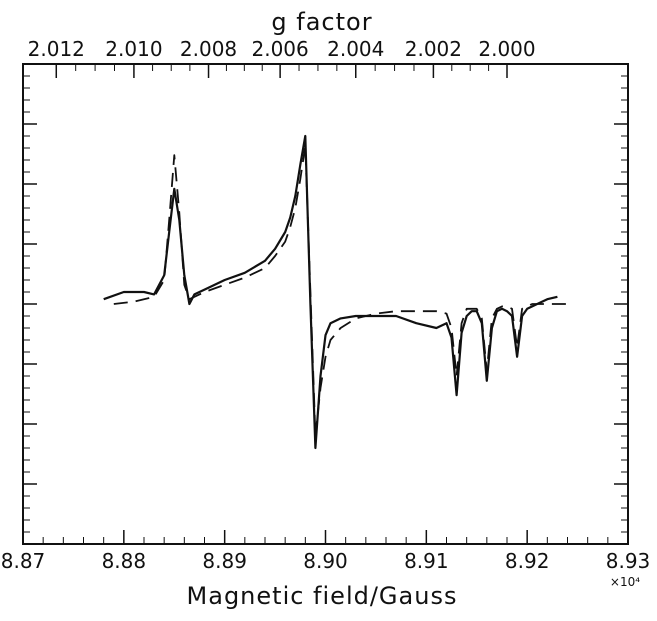  I want to click on g-tick-label: 2.002, so click(433, 49).